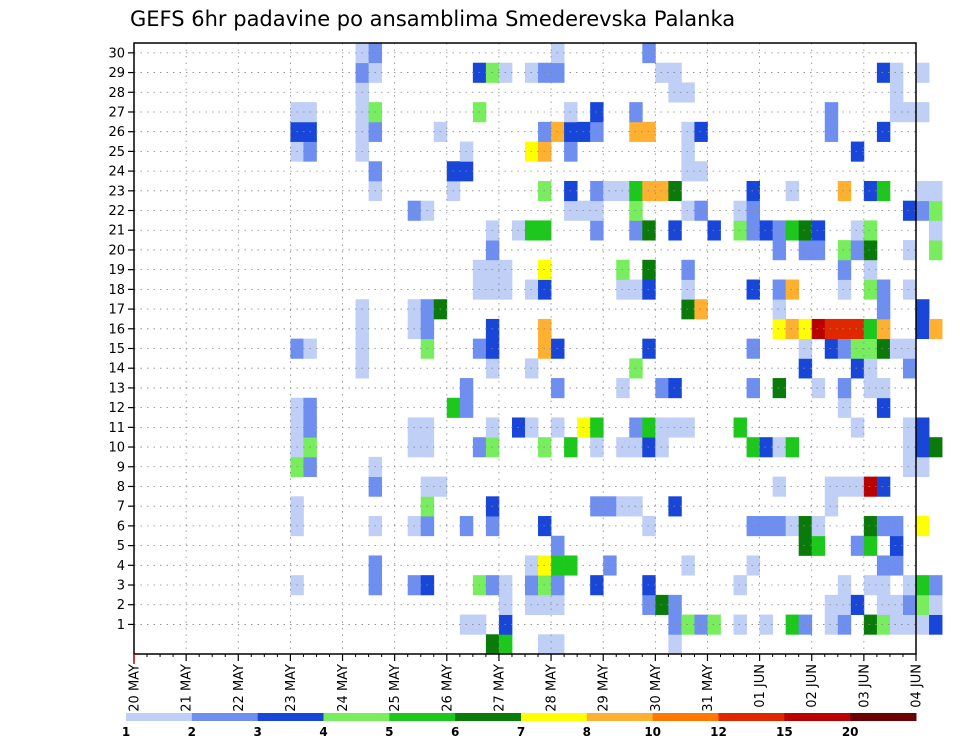 Image resolution: width=960 pixels, height=746 pixels. I want to click on y-tick-label: 23, so click(116, 191).